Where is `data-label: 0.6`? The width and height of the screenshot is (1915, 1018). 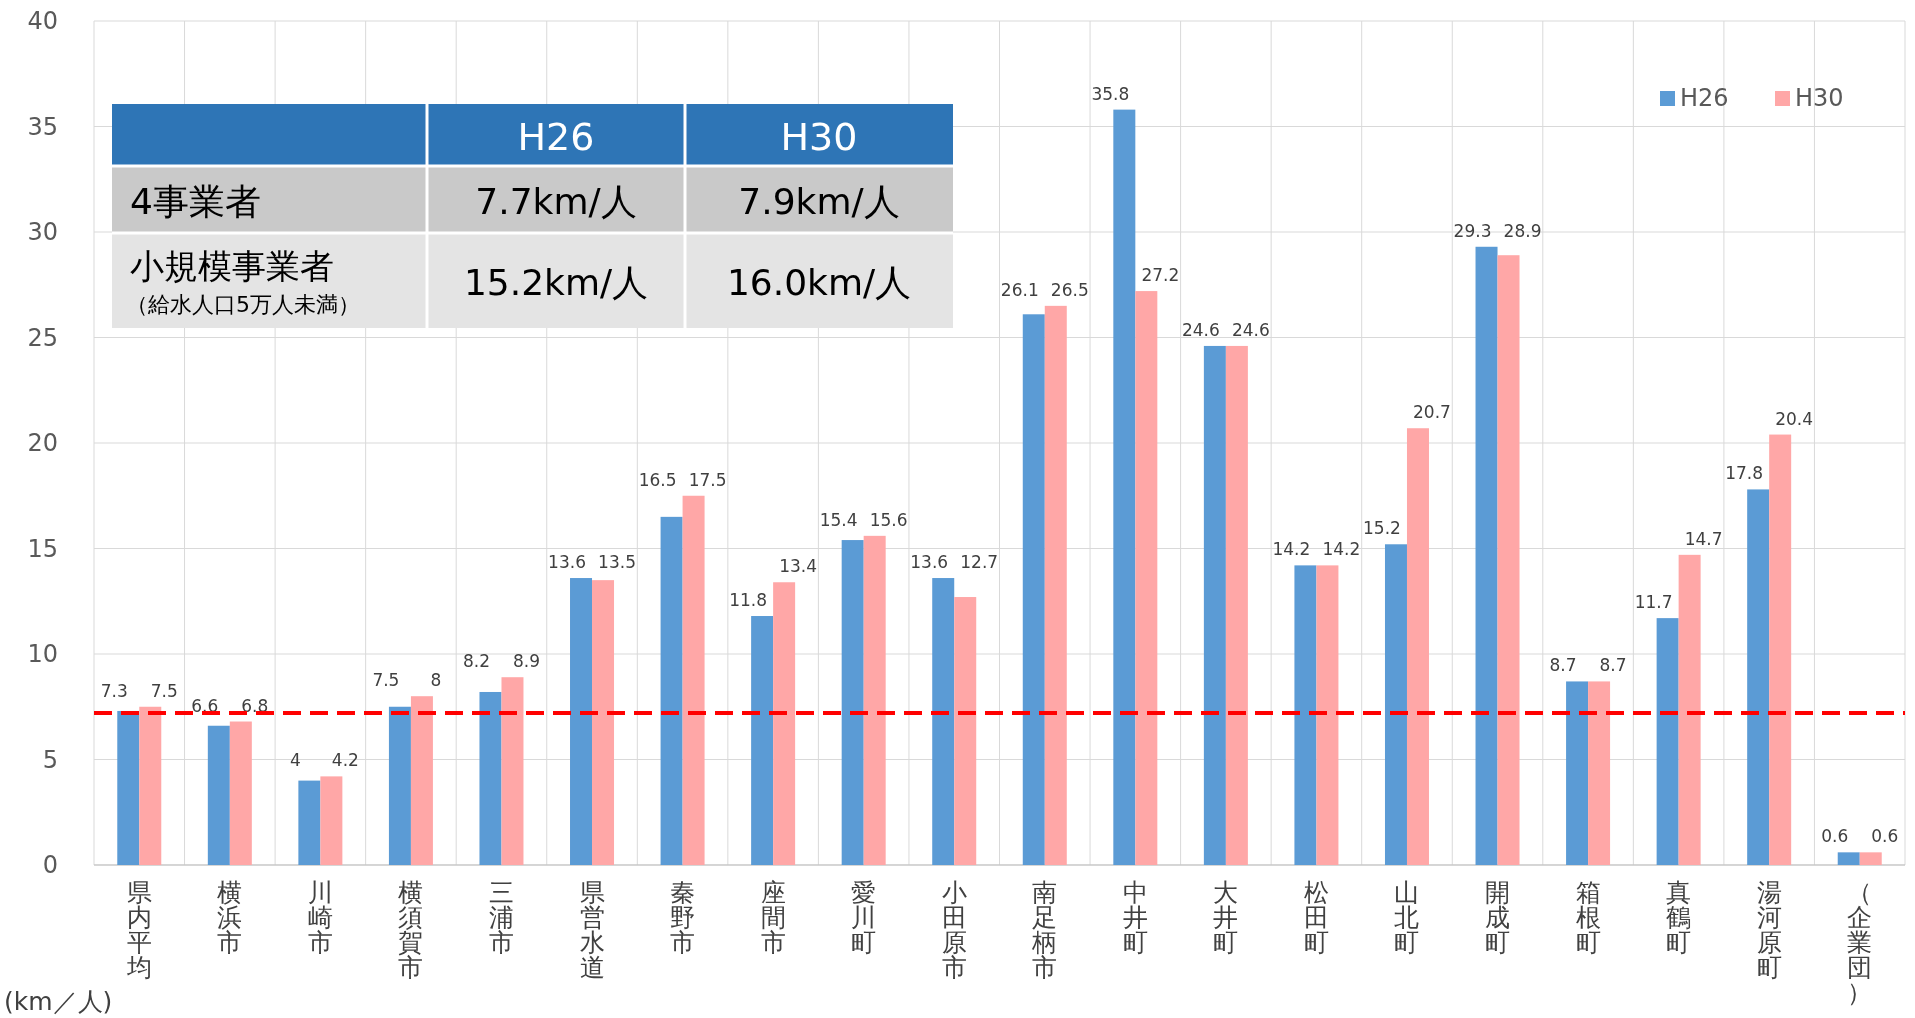
data-label: 0.6 is located at coordinates (1835, 836).